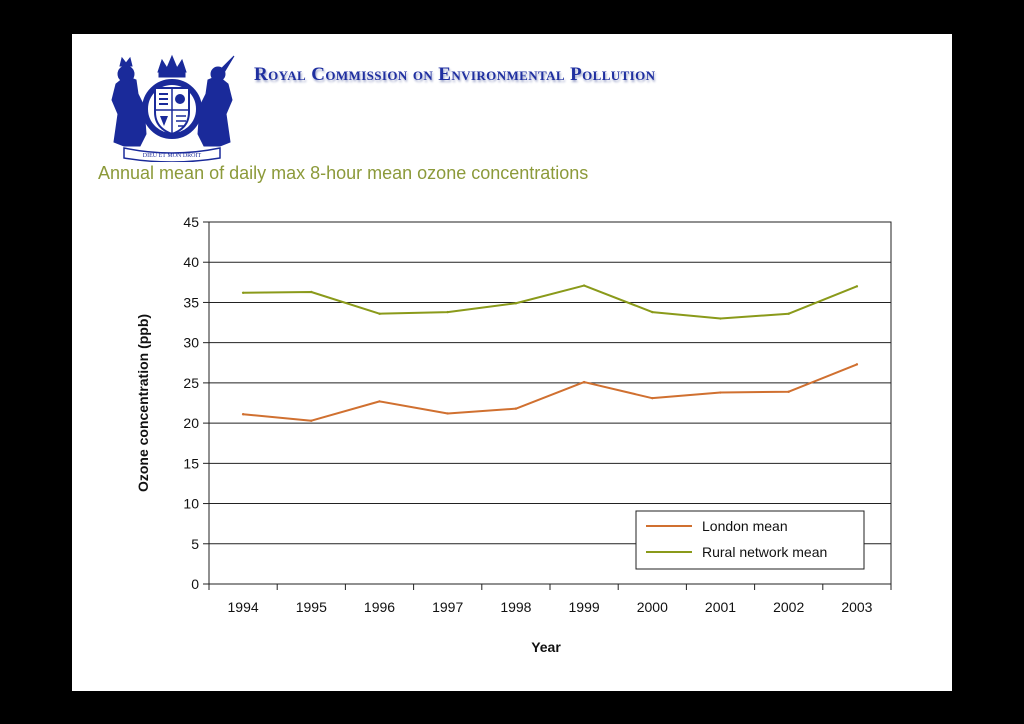 The image size is (1024, 724). What do you see at coordinates (550, 353) in the screenshot?
I see `series-lines` at bounding box center [550, 353].